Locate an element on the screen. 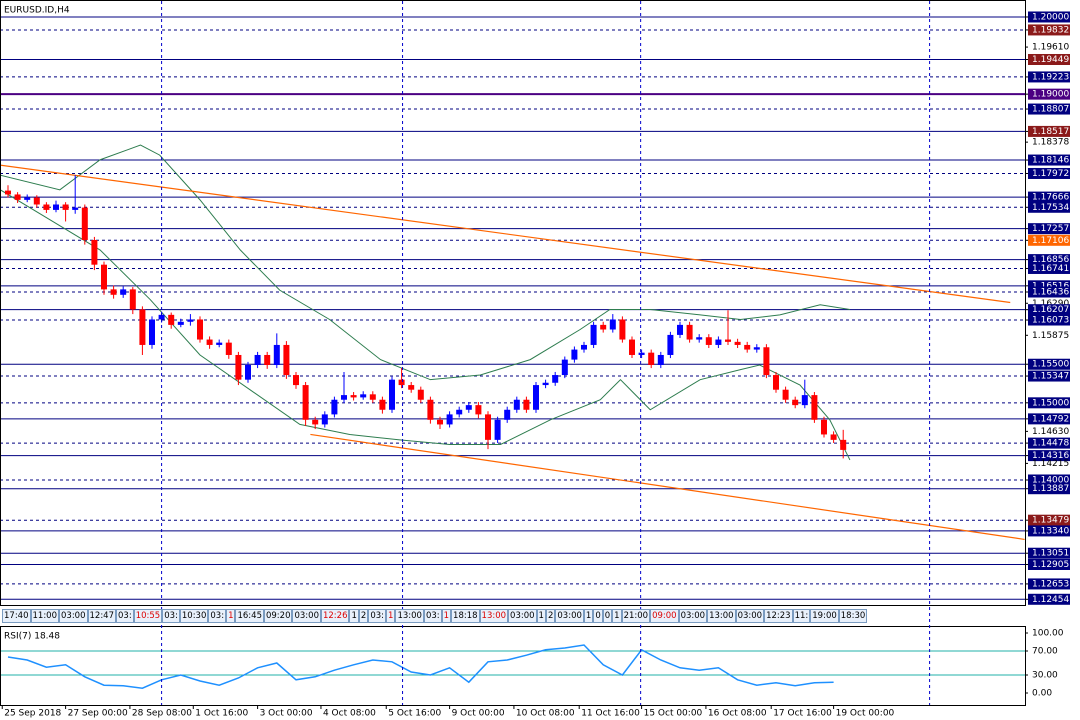 This screenshot has height=720, width=1080. price-label: 1.13340 is located at coordinates (1050, 531).